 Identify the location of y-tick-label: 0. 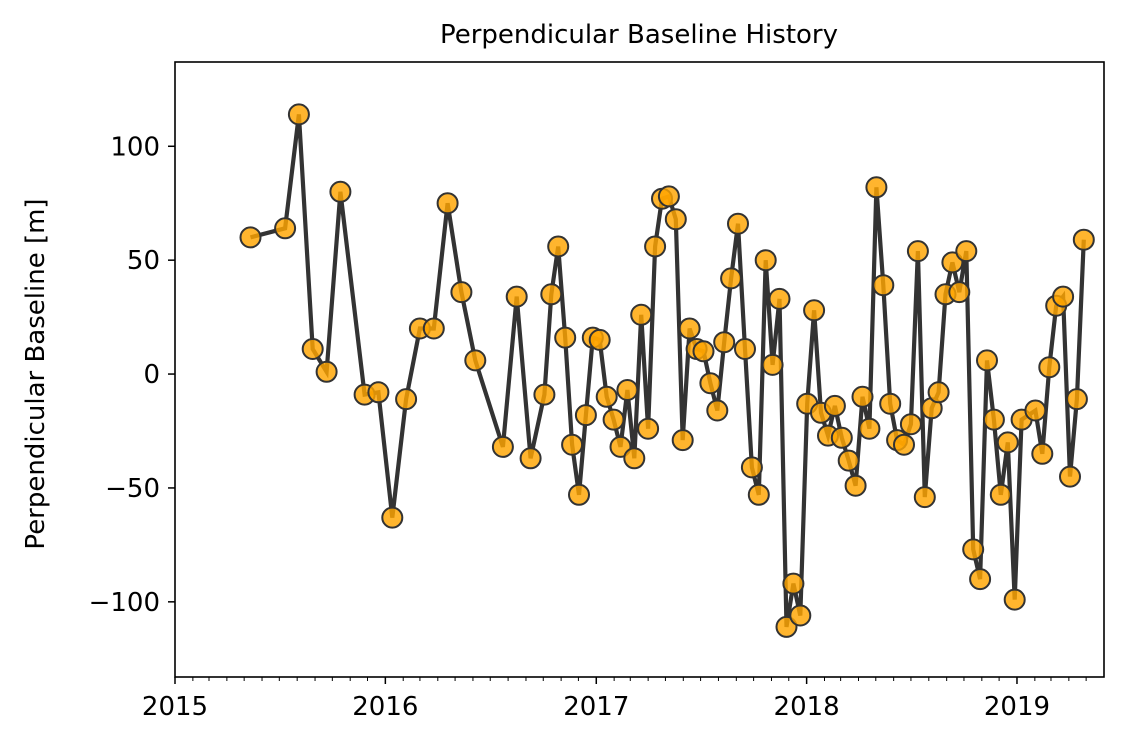
(151, 375).